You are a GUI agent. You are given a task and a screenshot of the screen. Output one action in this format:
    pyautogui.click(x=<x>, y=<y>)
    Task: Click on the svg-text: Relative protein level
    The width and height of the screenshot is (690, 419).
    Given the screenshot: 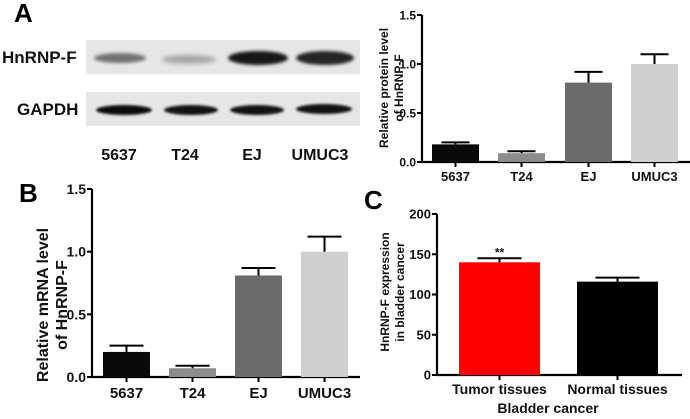 What is the action you would take?
    pyautogui.click(x=384, y=88)
    